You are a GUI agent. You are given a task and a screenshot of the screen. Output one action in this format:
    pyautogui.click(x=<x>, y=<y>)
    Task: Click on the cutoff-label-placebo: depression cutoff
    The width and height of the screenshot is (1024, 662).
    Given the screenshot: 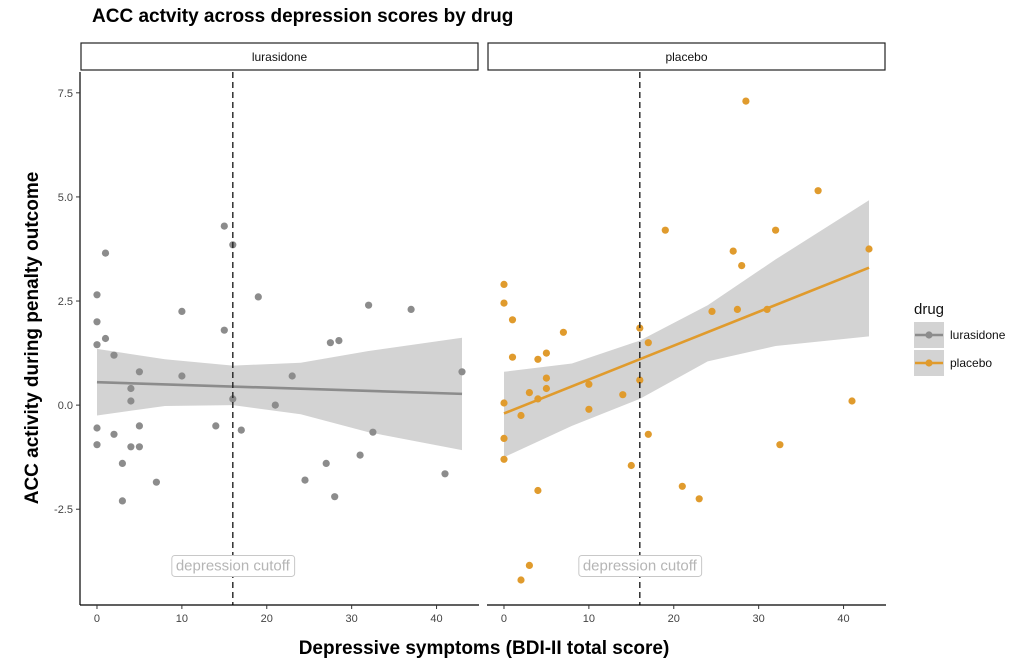 What is the action you would take?
    pyautogui.click(x=640, y=565)
    